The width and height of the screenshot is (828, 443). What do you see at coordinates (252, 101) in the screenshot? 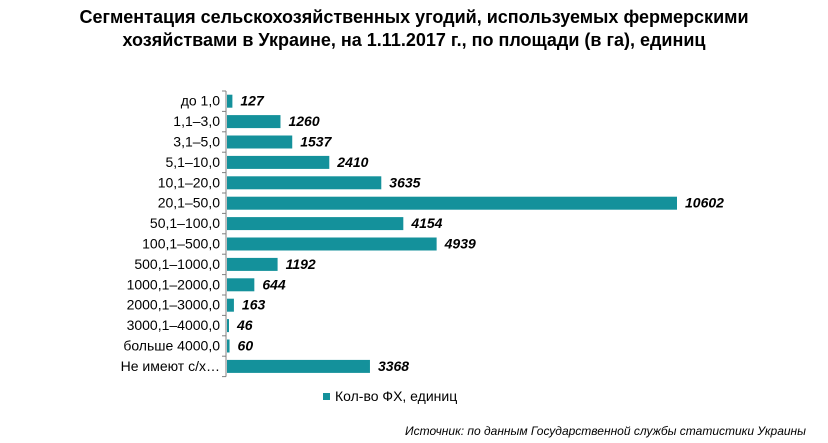
I see `data-label: 127` at bounding box center [252, 101].